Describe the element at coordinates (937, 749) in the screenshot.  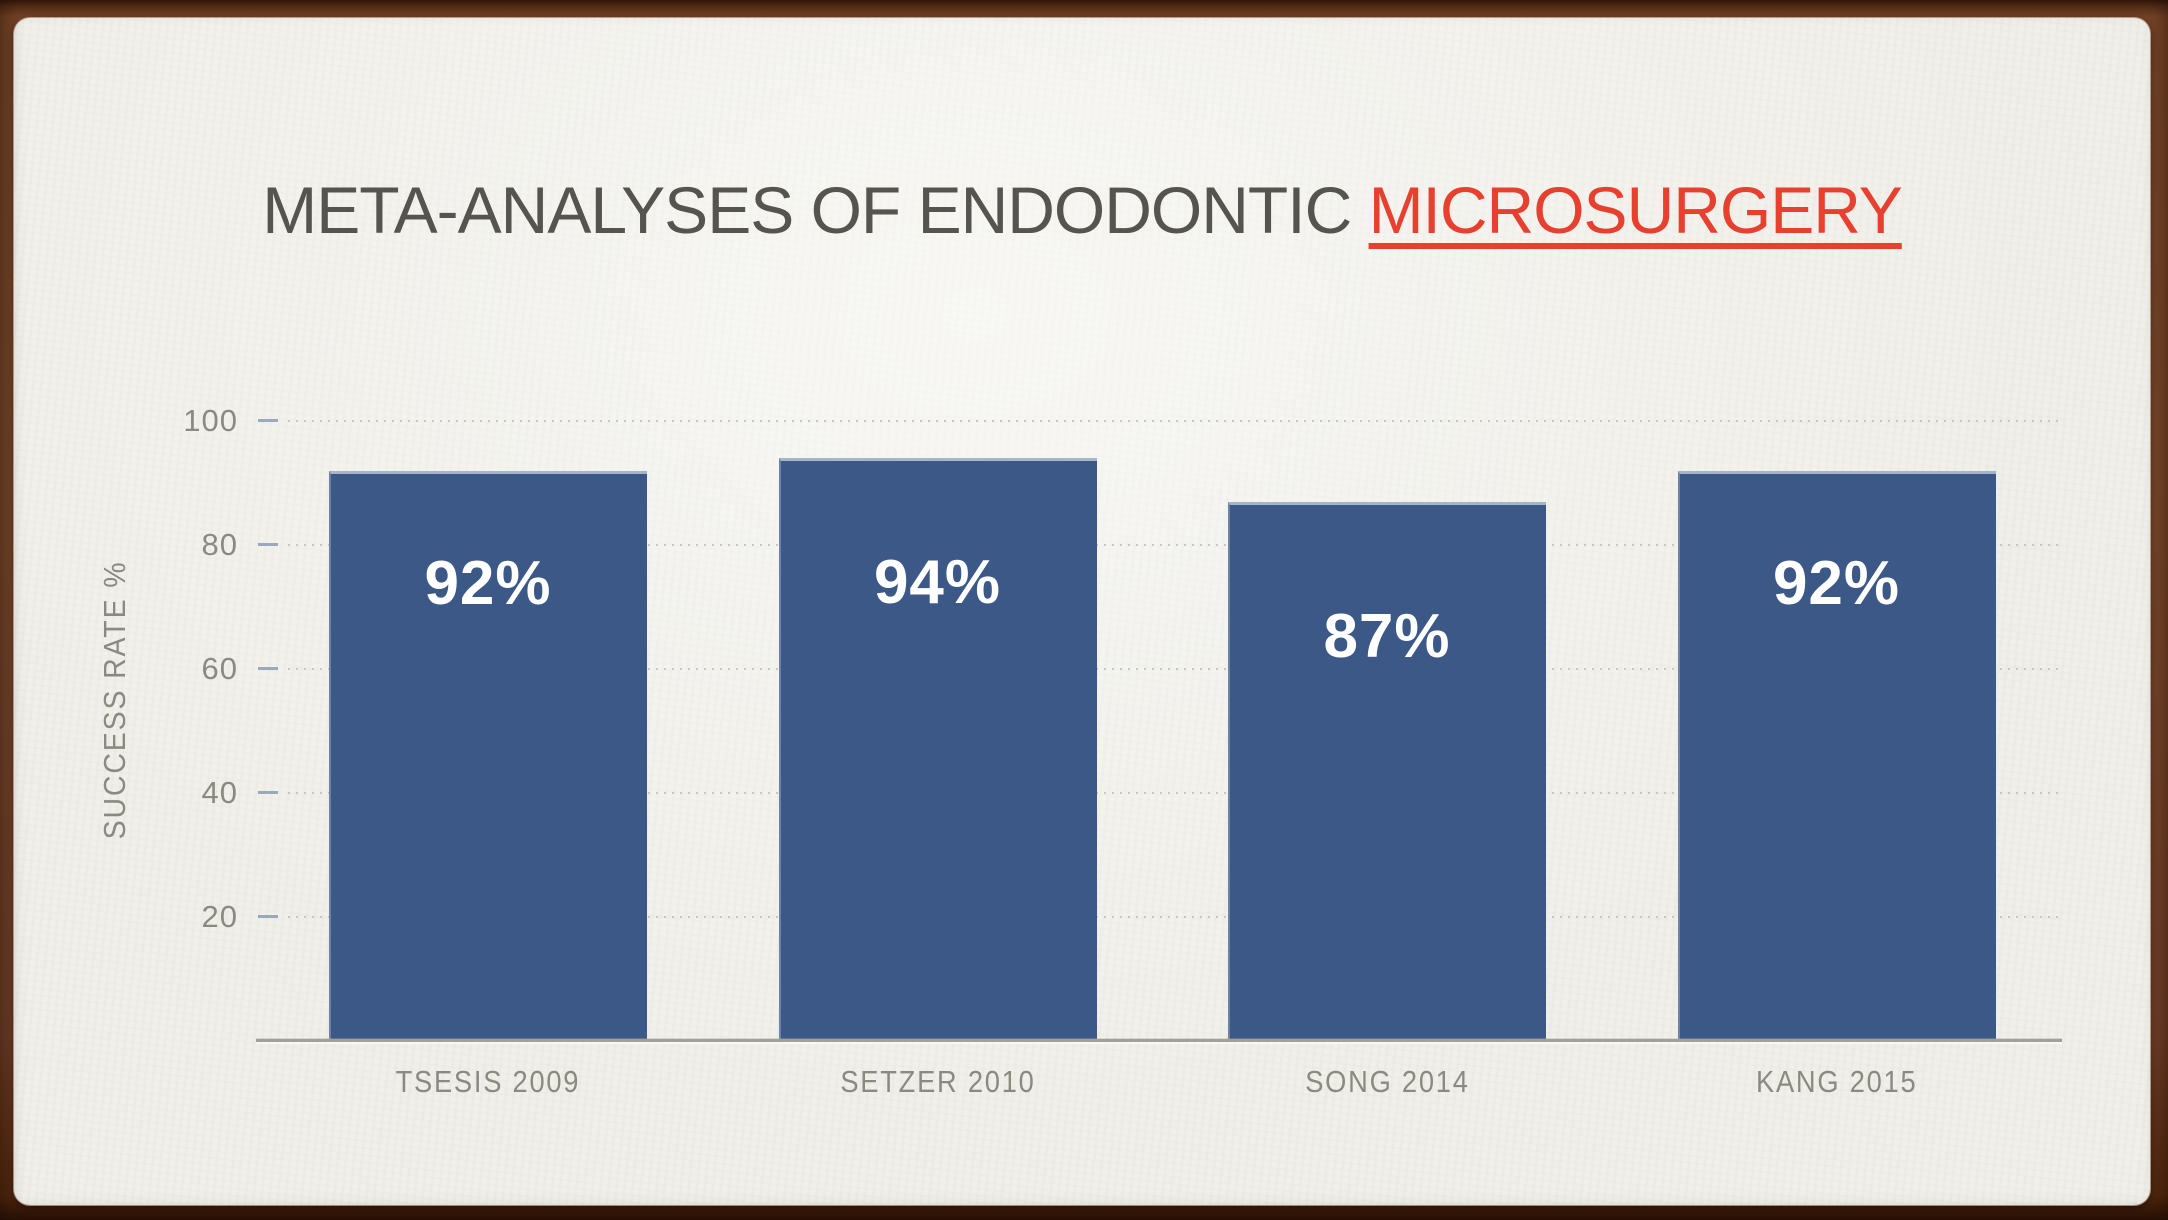
I see `bar-setzer-2010` at that location.